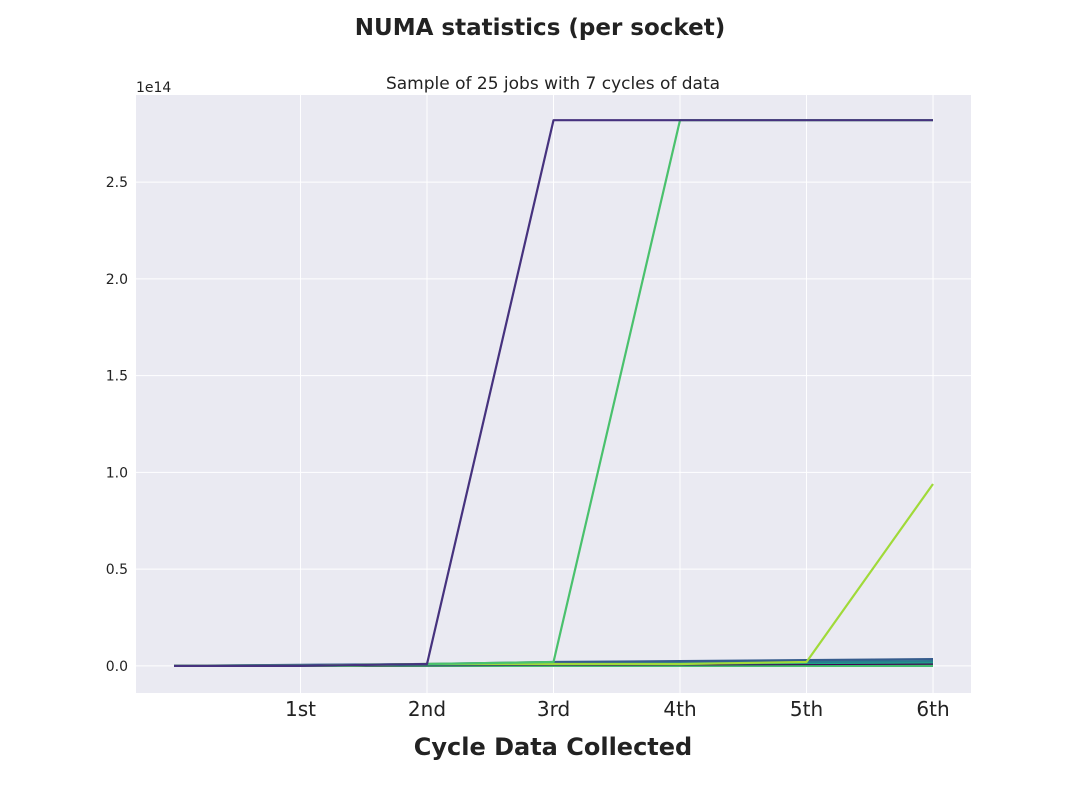 Image resolution: width=1080 pixels, height=792 pixels. Describe the element at coordinates (540, 28) in the screenshot. I see `chart-title: NUMA statistics (per socket)` at that location.